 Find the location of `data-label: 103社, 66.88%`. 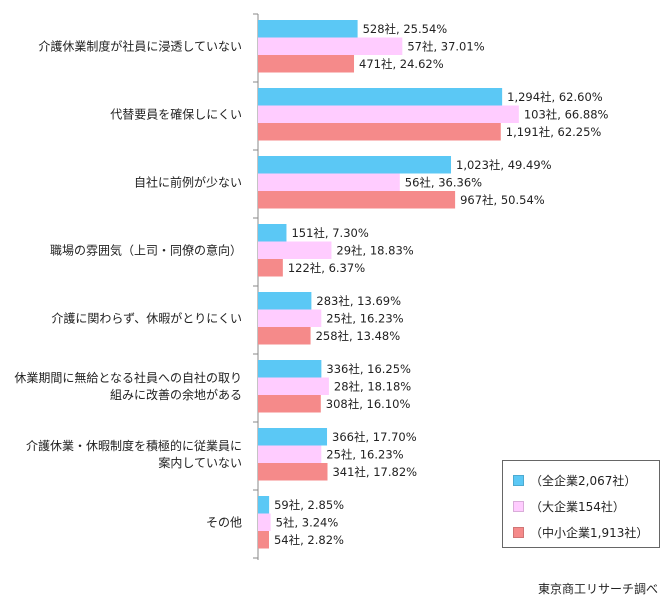

data-label: 103社, 66.88% is located at coordinates (566, 114).